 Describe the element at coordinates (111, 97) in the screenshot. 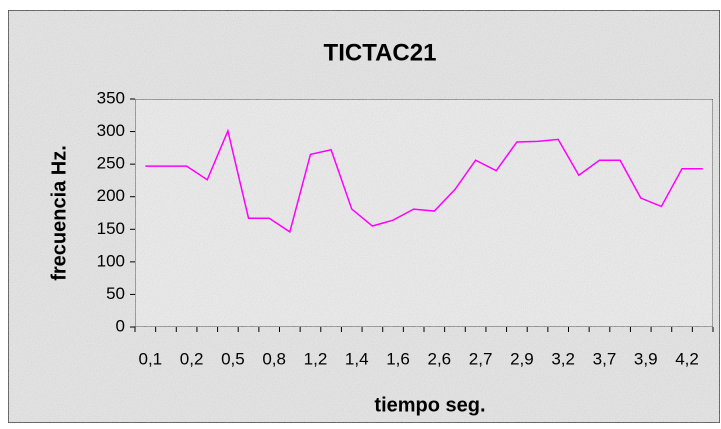

I see `y-tick-label: 350` at that location.